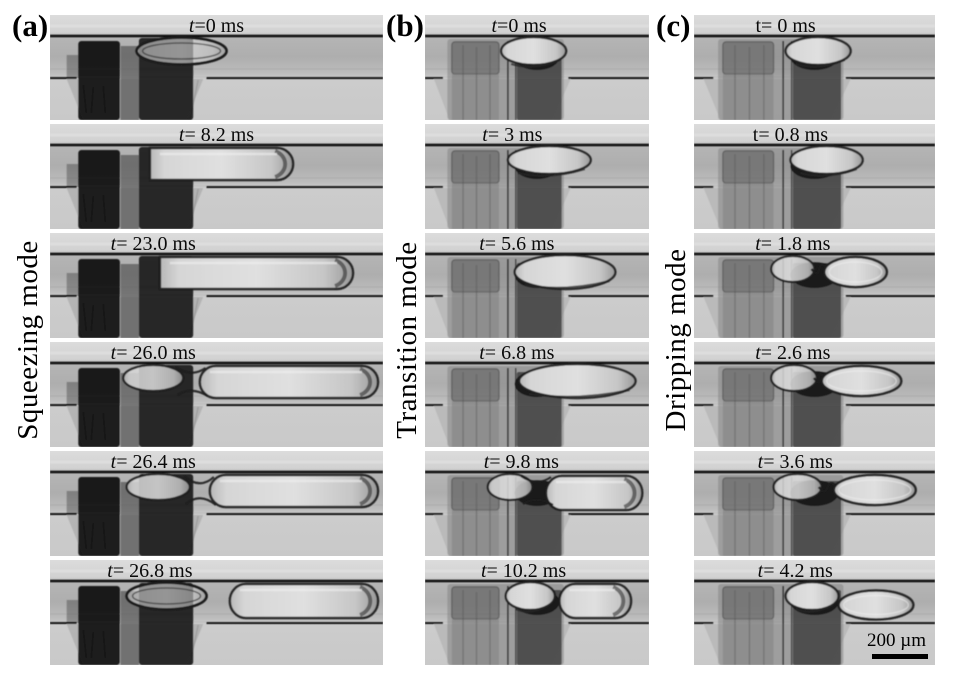  I want to click on timestamp-value: = 4.2 ms, so click(798, 571).